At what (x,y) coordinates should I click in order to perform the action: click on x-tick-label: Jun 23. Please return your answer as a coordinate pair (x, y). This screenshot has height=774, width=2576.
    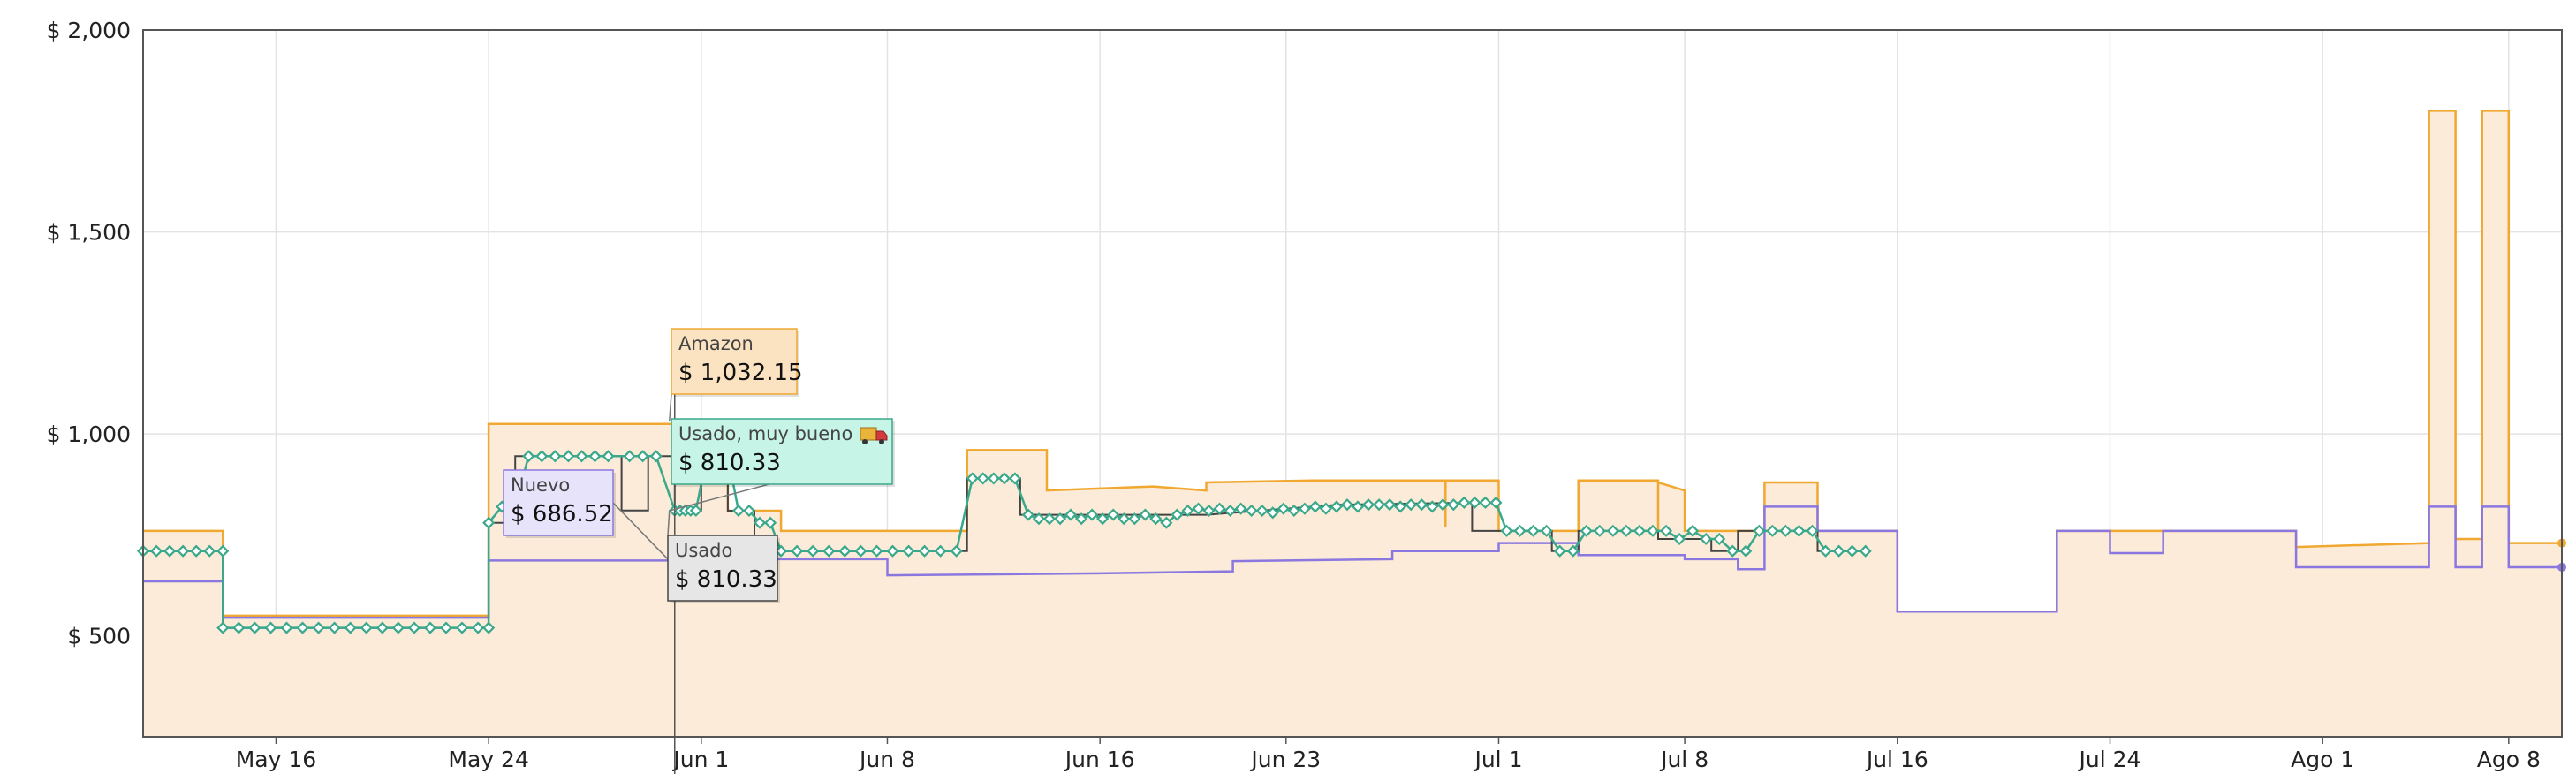
    Looking at the image, I should click on (1285, 759).